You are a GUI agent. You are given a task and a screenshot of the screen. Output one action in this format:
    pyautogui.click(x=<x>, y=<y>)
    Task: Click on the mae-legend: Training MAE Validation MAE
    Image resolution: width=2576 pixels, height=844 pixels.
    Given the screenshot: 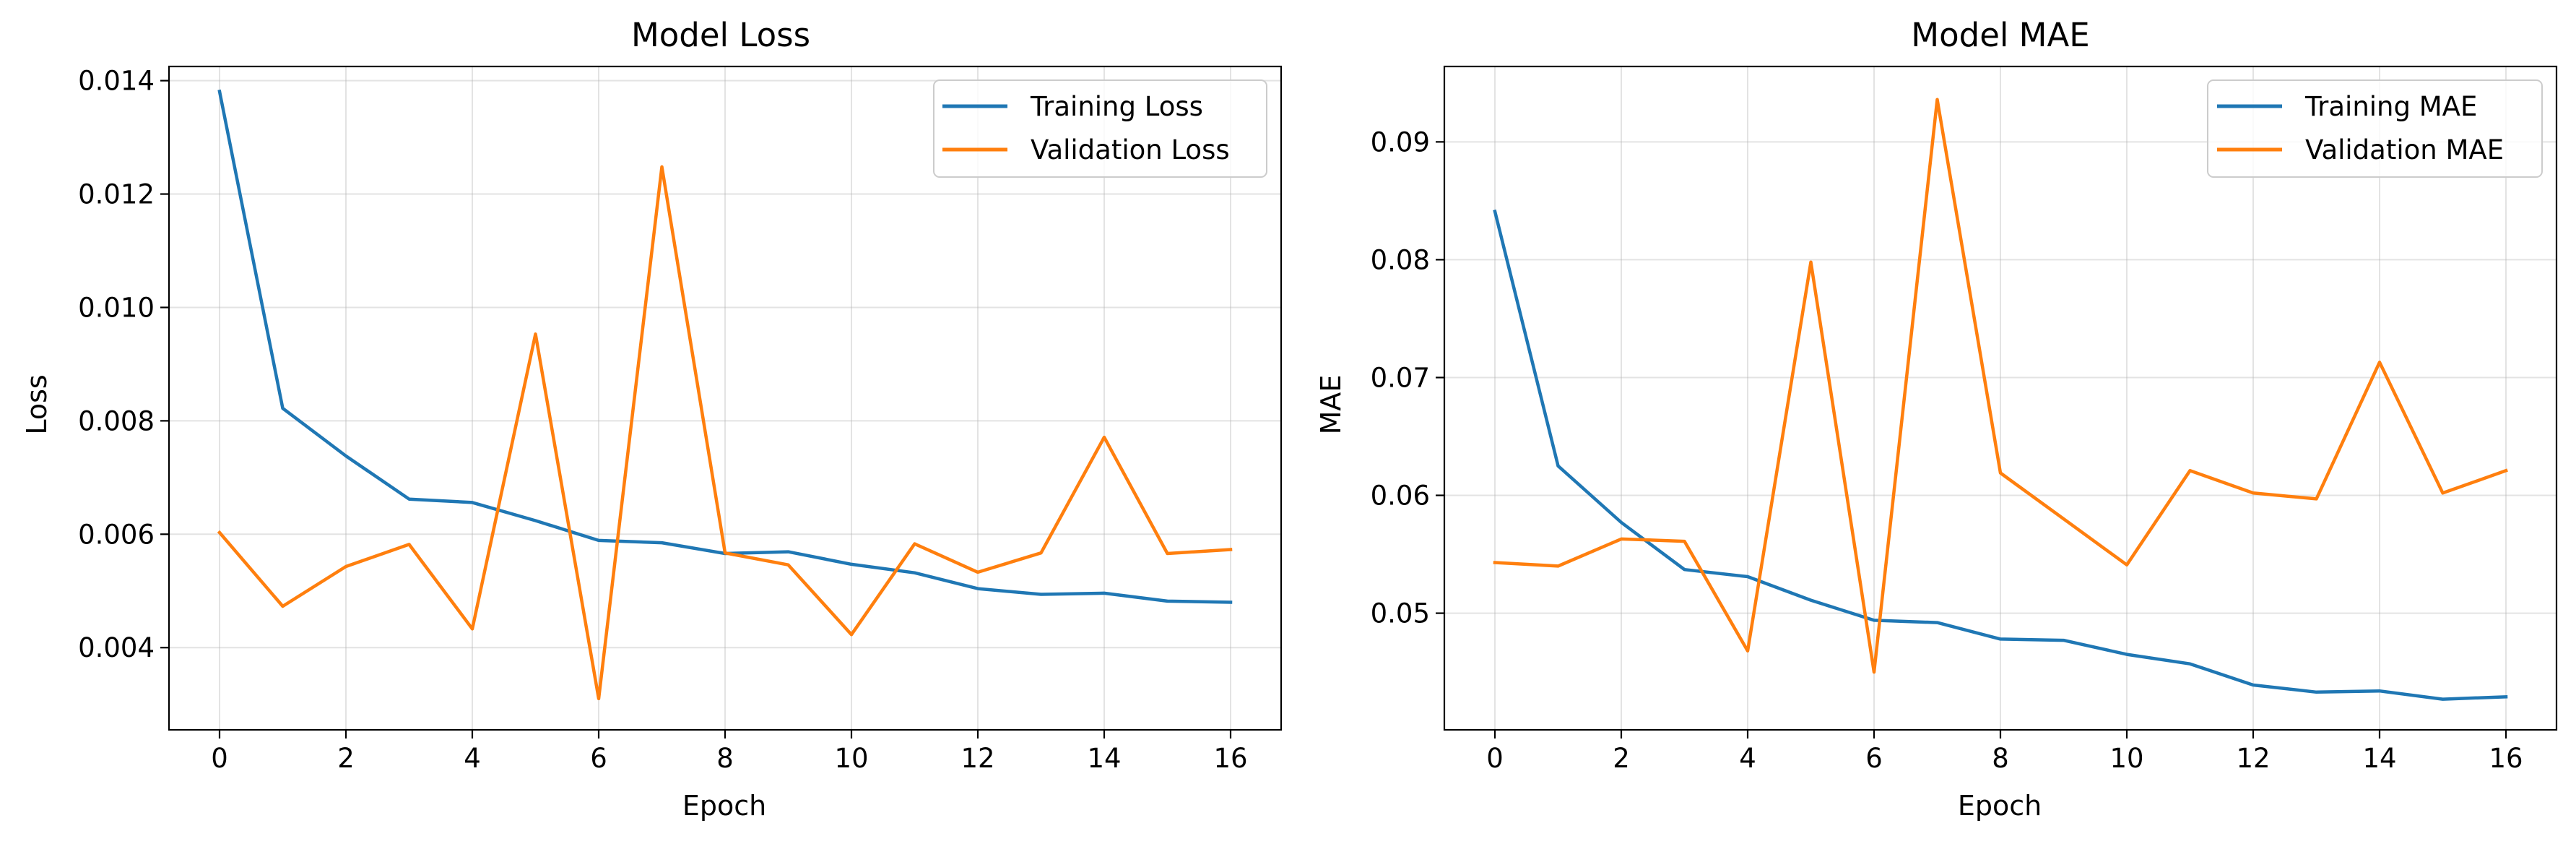 What is the action you would take?
    pyautogui.click(x=2375, y=128)
    